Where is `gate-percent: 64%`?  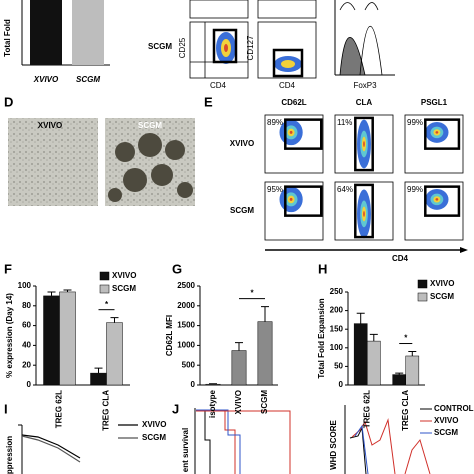
gate-percent: 64% is located at coordinates (345, 189).